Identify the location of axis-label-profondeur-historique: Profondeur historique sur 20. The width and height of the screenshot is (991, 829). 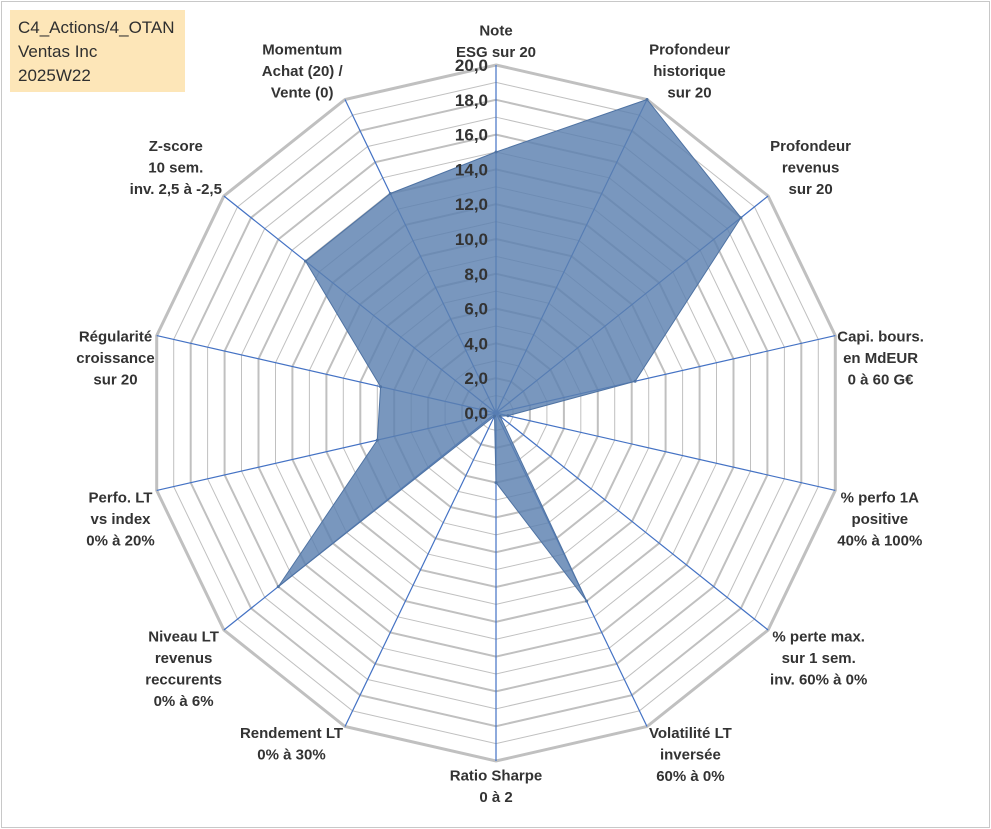
(689, 72).